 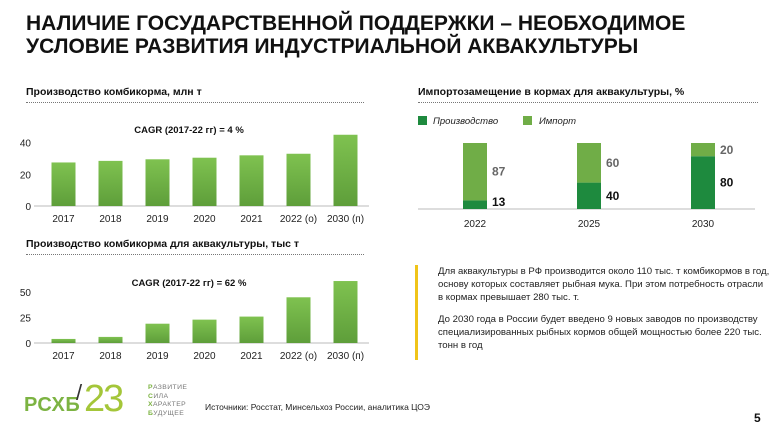 What do you see at coordinates (557, 121) in the screenshot?
I see `legend-label-import: Импорт` at bounding box center [557, 121].